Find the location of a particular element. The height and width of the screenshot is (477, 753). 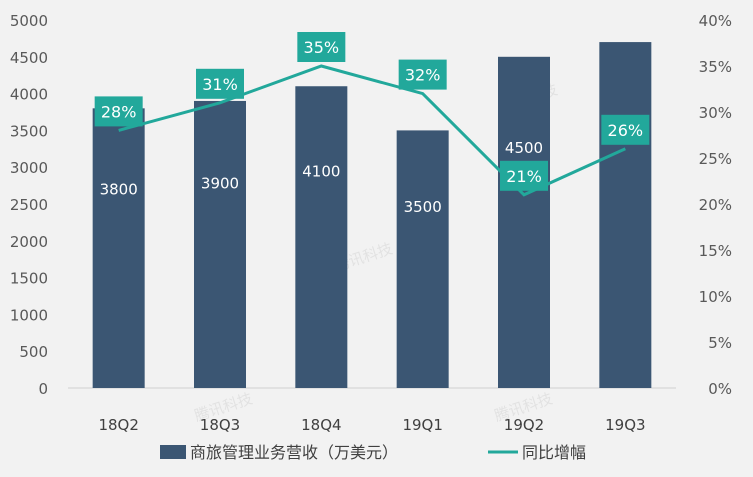

x-tick-label: 18Q3 is located at coordinates (220, 425).